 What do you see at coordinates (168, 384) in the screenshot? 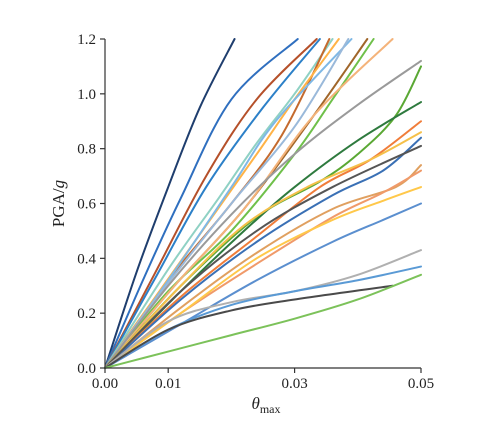
I see `x-tick-label: 0.01` at bounding box center [168, 384].